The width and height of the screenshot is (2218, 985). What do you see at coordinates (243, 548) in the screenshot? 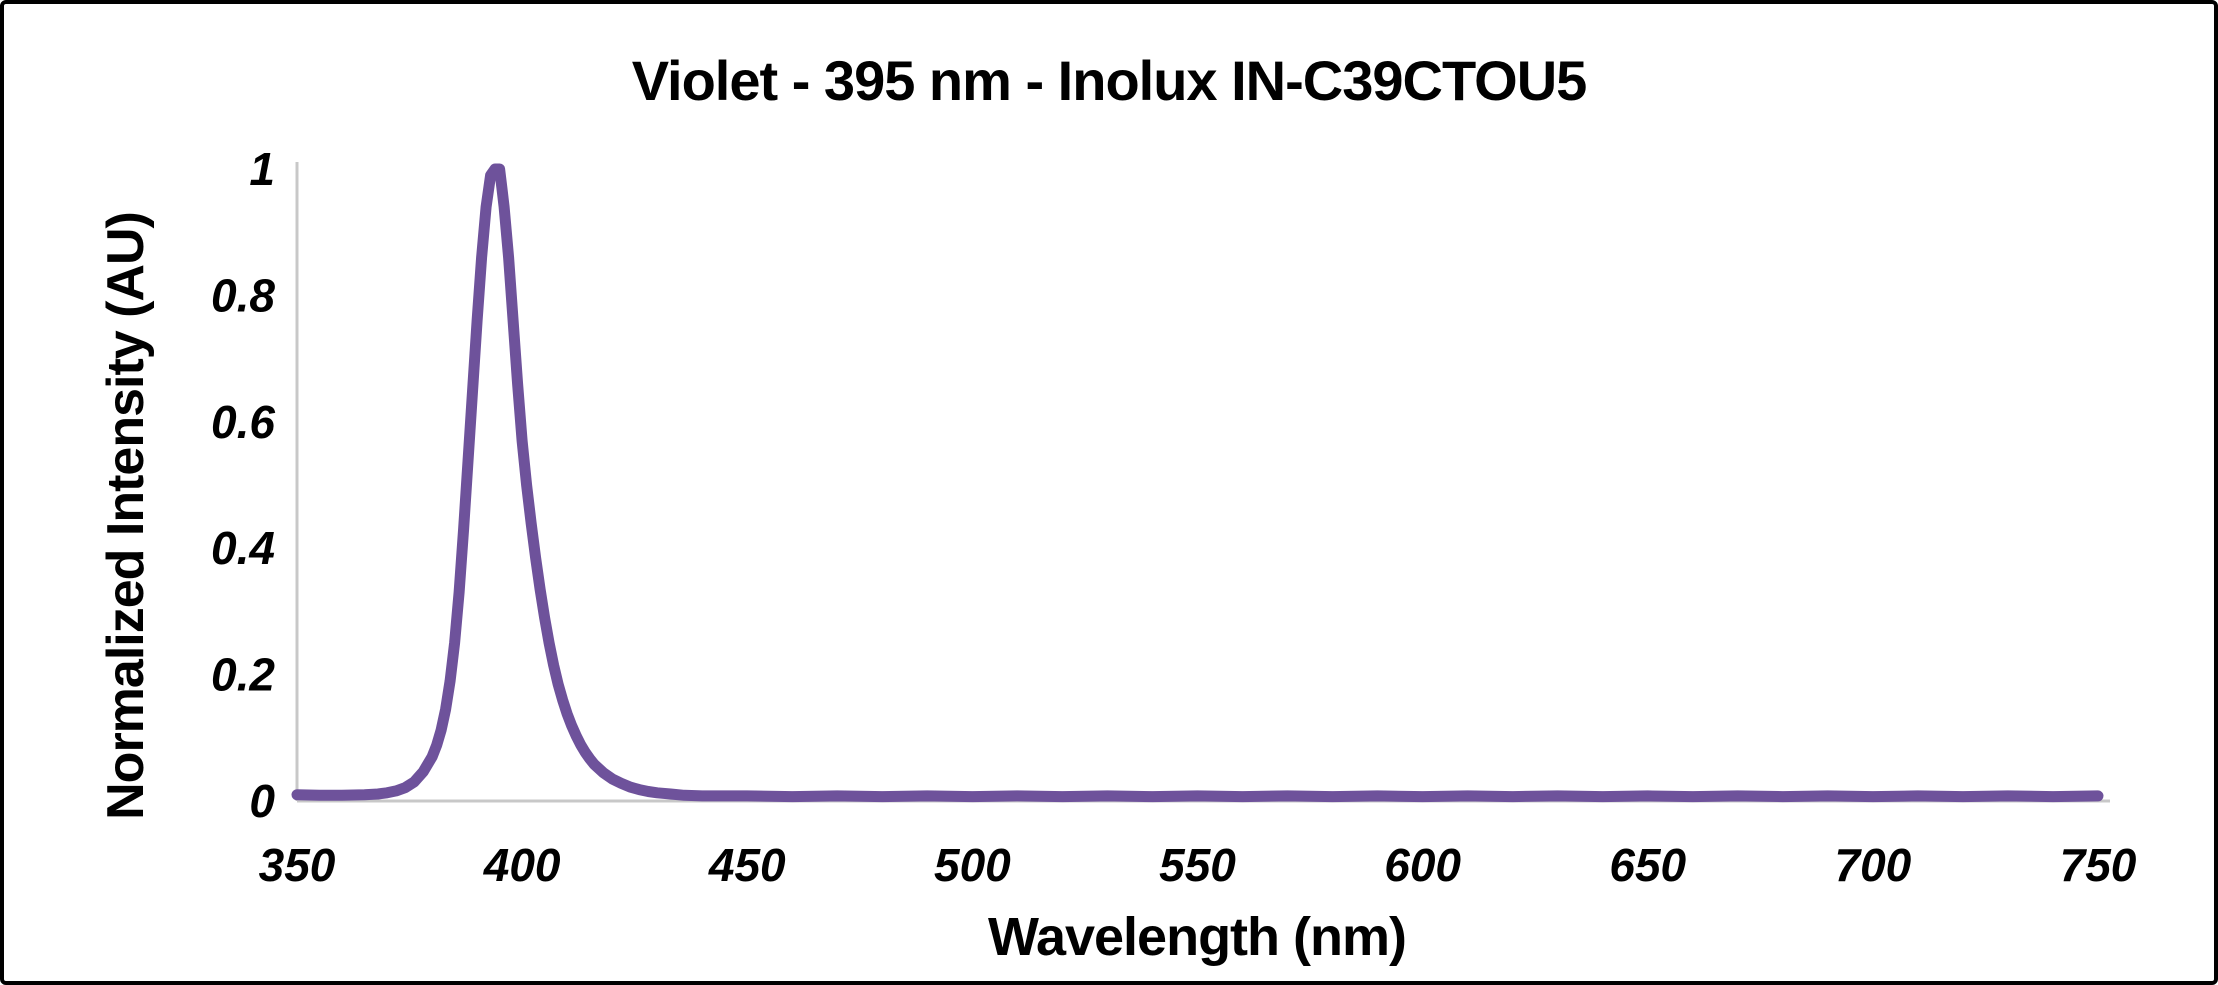
I see `y-tick-label: 0.4` at bounding box center [243, 548].